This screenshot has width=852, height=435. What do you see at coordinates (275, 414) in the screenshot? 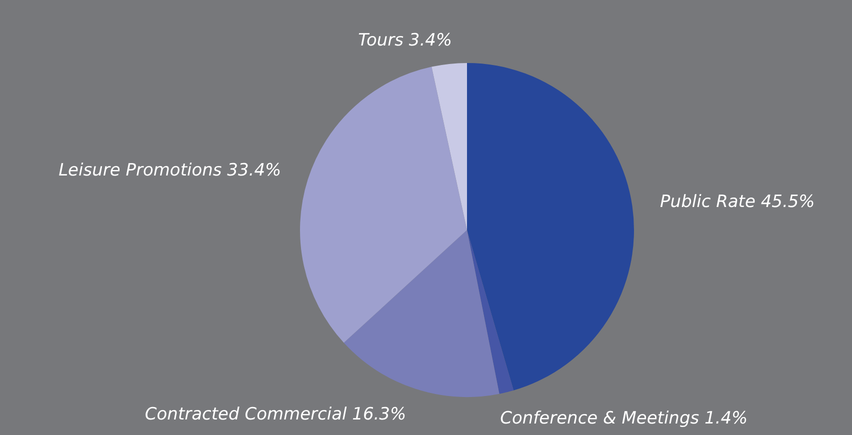
I see `slice-label: Contracted Commercial 16.3%` at bounding box center [275, 414].